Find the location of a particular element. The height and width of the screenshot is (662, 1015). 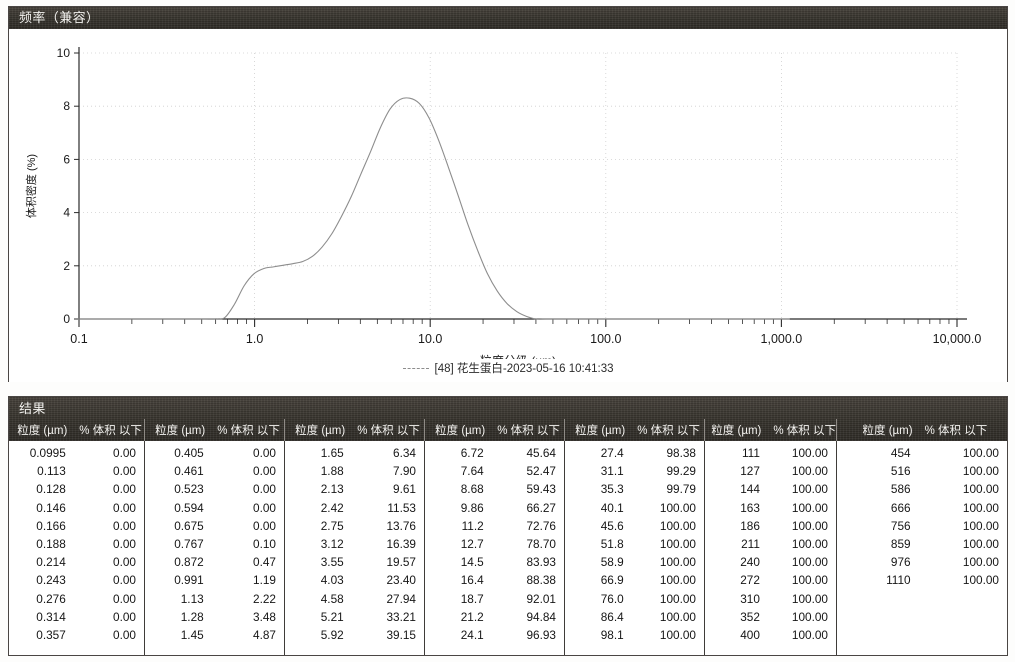

table-row: 1.28 3.48 is located at coordinates (214, 617).